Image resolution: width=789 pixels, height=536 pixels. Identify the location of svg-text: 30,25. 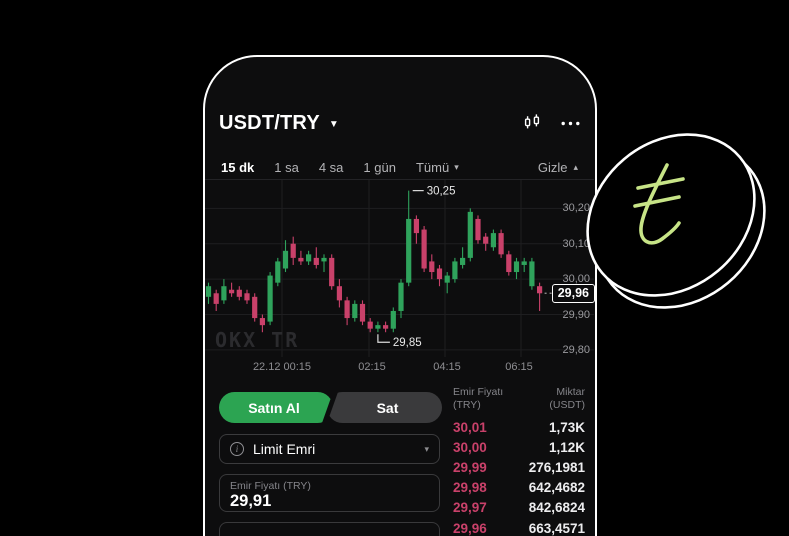
(441, 192).